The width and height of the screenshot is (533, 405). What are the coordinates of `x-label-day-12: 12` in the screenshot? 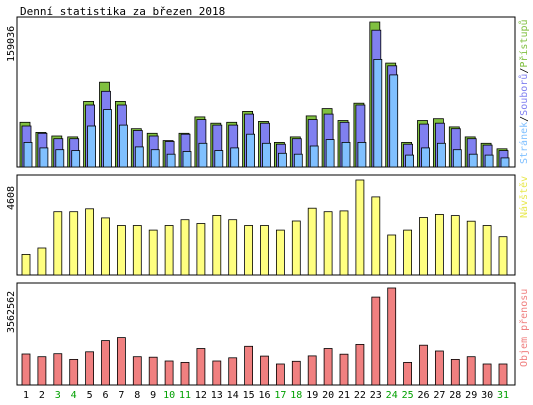 It's located at (201, 395).